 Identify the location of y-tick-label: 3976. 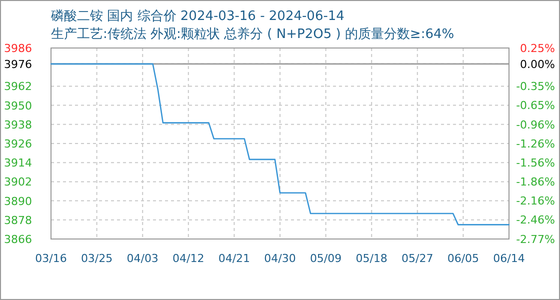
(18, 64).